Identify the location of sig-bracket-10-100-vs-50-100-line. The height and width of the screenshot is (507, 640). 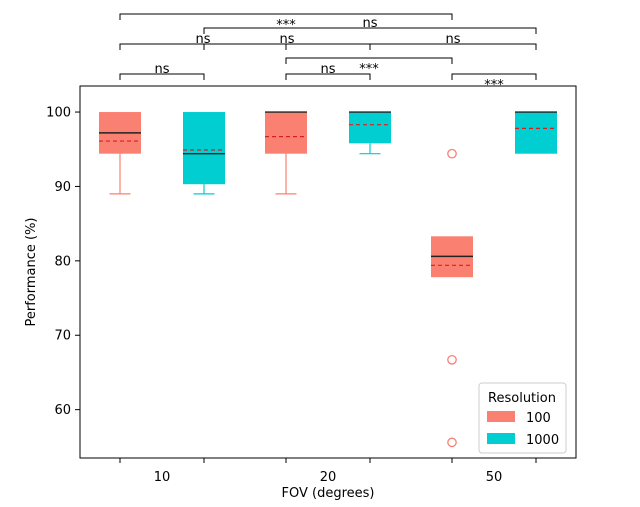
(286, 16).